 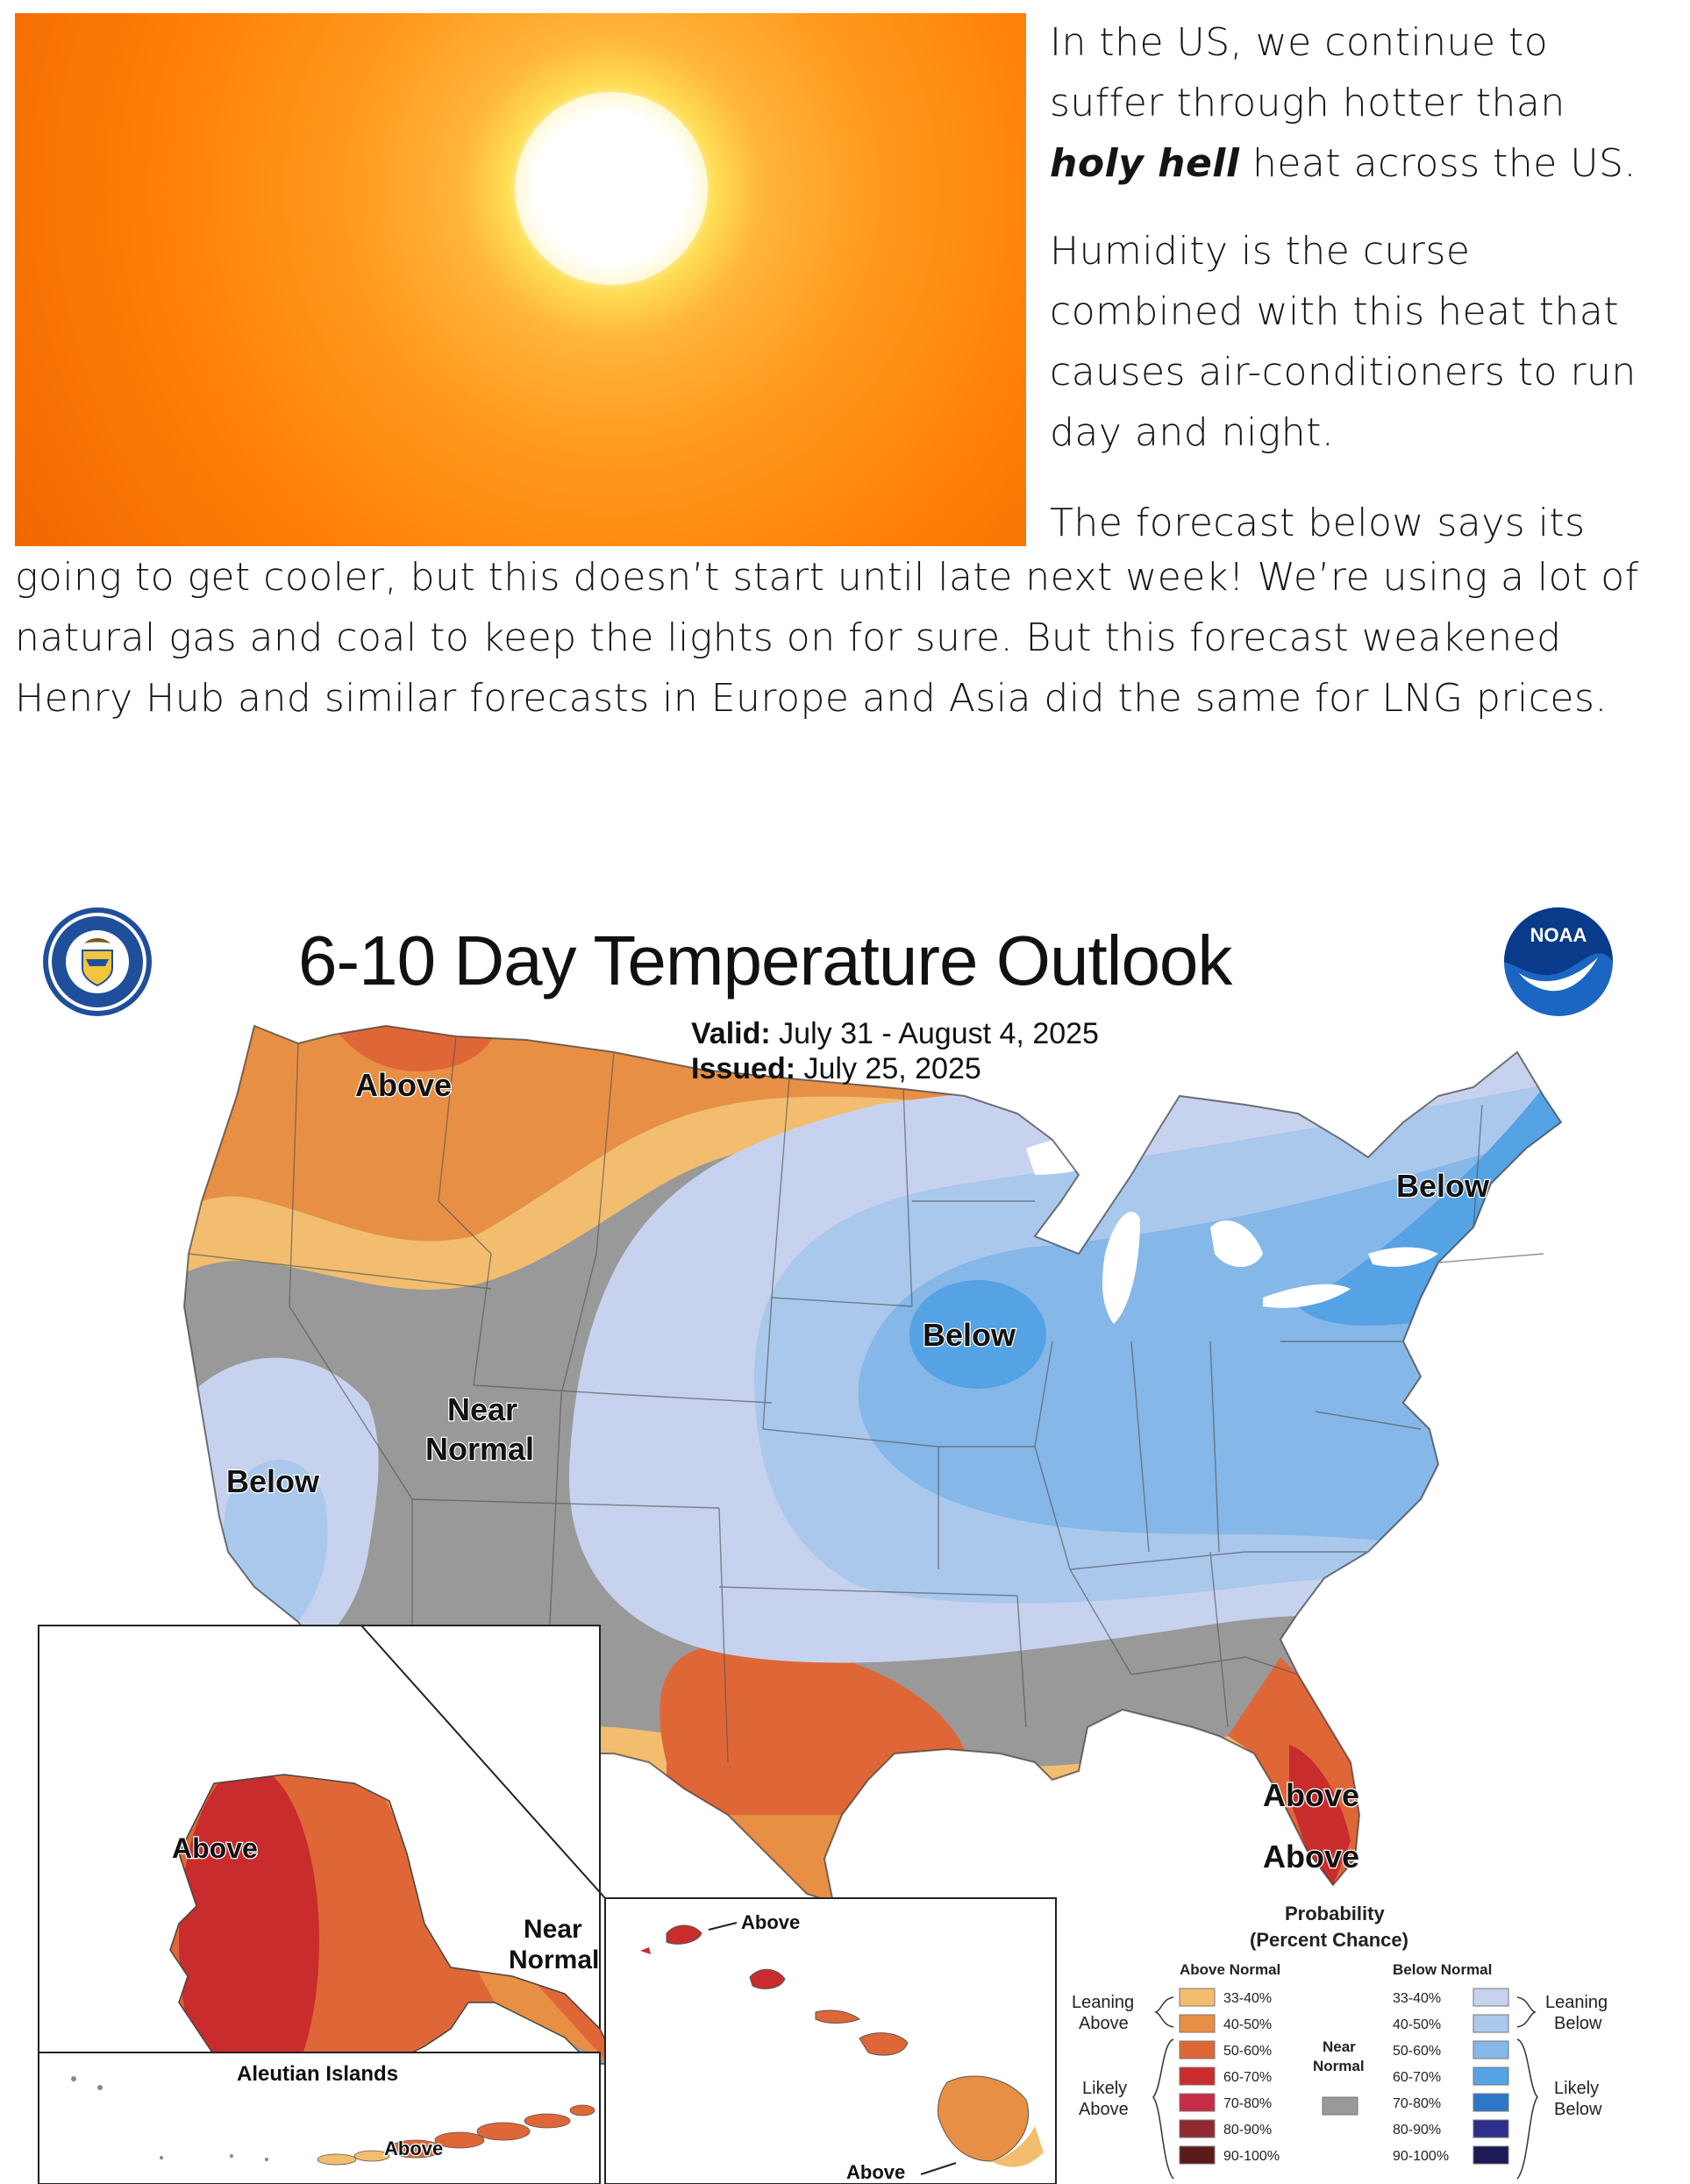 What do you see at coordinates (1320, 1815) in the screenshot?
I see `likely-above-florida-region` at bounding box center [1320, 1815].